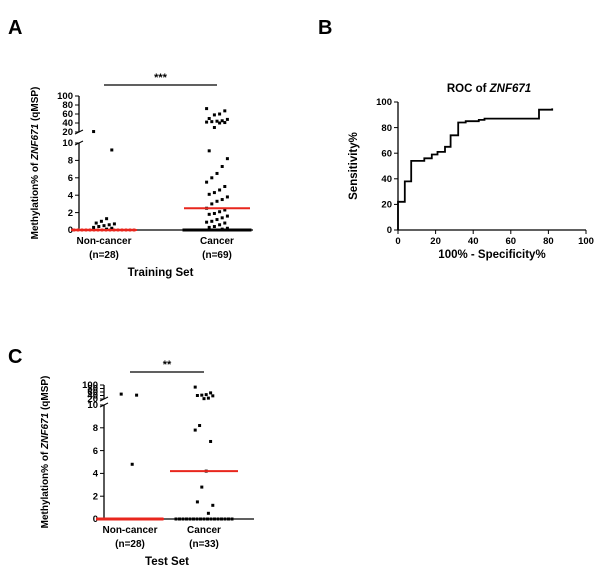 Image resolution: width=600 pixels, height=584 pixels. What do you see at coordinates (161, 78) in the screenshot?
I see `significance-stars: ***` at bounding box center [161, 78].